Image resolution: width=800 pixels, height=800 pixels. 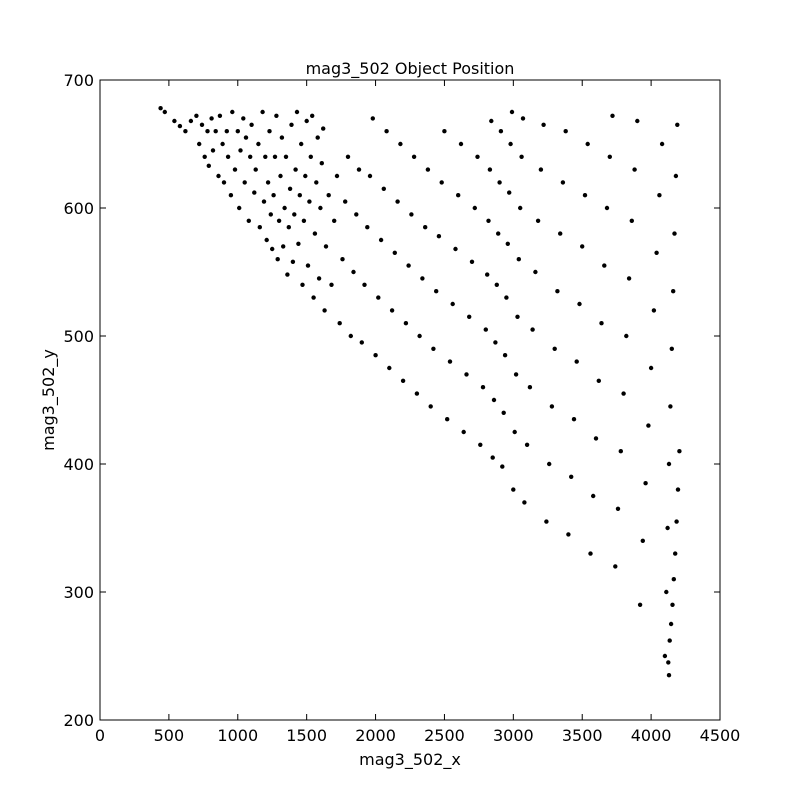 What do you see at coordinates (100, 735) in the screenshot?
I see `x-tick-label: 0` at bounding box center [100, 735].